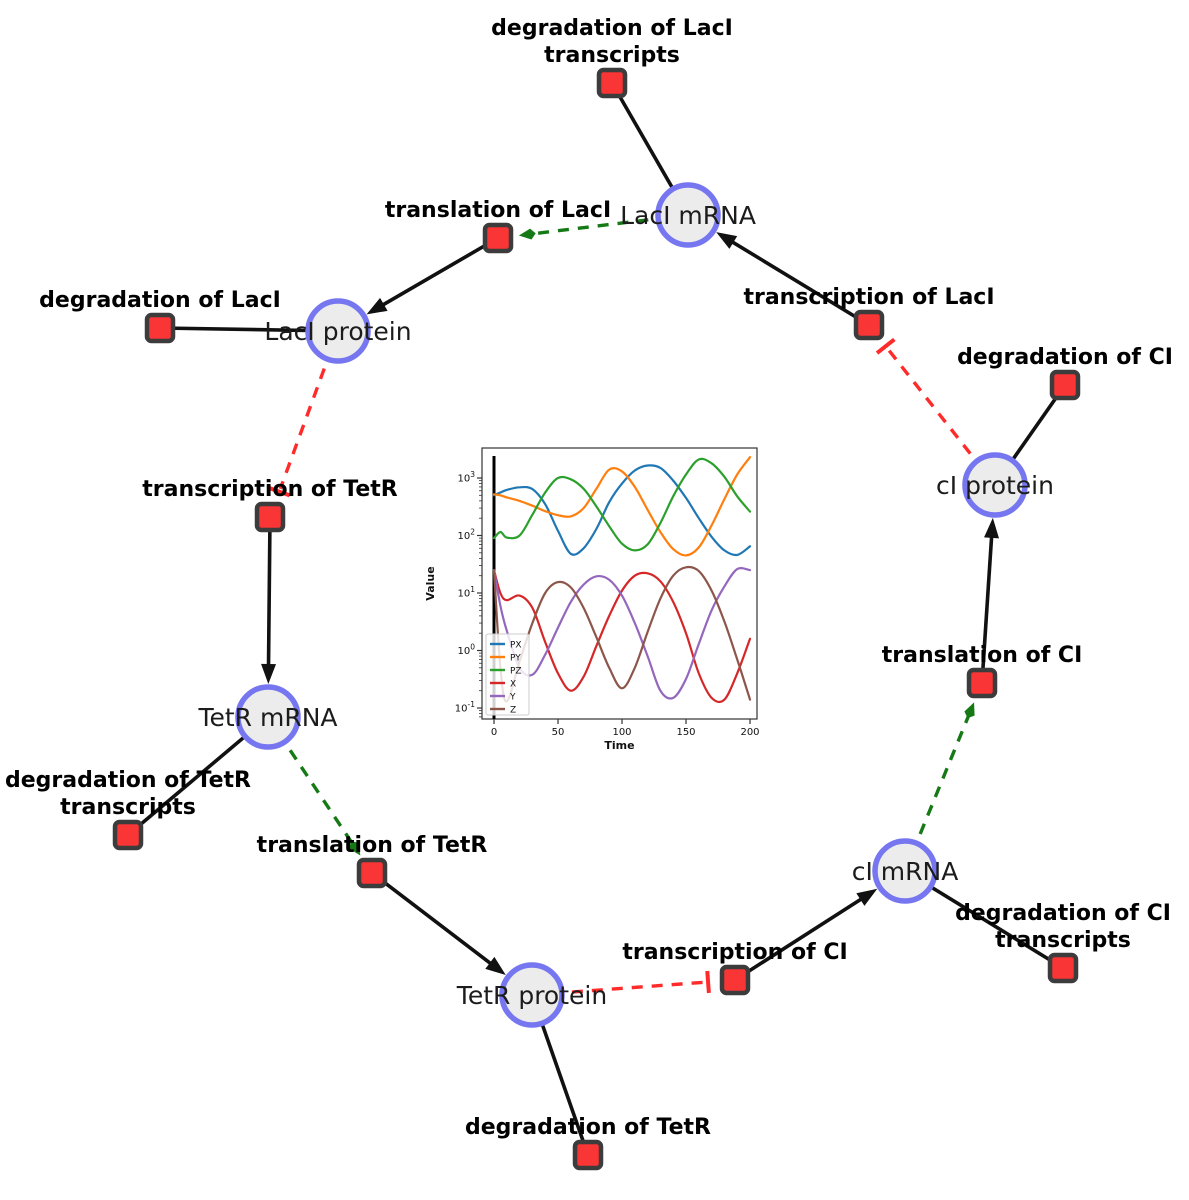  Describe the element at coordinates (868, 297) in the screenshot. I see `reaction-label-tx_lacI: transcription of LacI` at that location.